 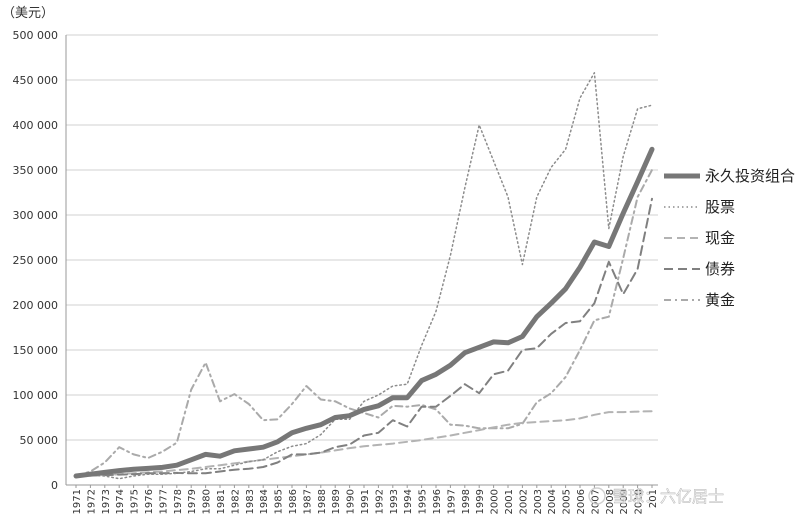 What do you see at coordinates (480, 501) in the screenshot?
I see `x-tick-label: 1999` at bounding box center [480, 501].